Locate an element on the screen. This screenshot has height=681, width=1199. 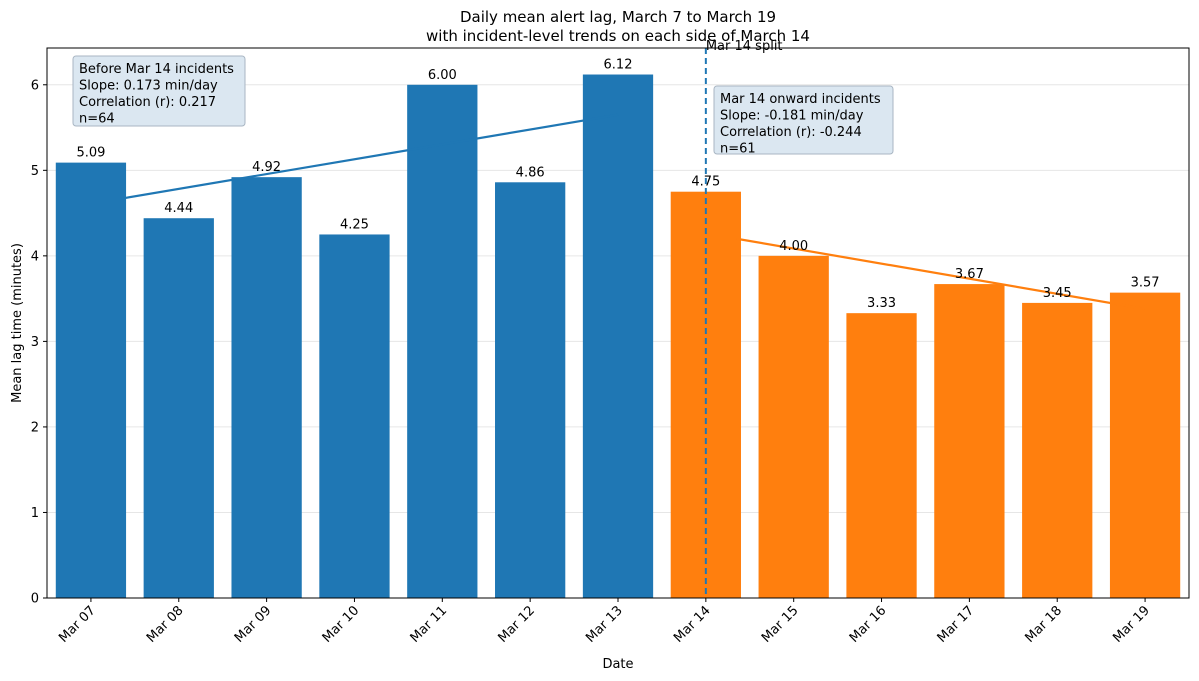
before-annotation-line: n=64 is located at coordinates (97, 119).